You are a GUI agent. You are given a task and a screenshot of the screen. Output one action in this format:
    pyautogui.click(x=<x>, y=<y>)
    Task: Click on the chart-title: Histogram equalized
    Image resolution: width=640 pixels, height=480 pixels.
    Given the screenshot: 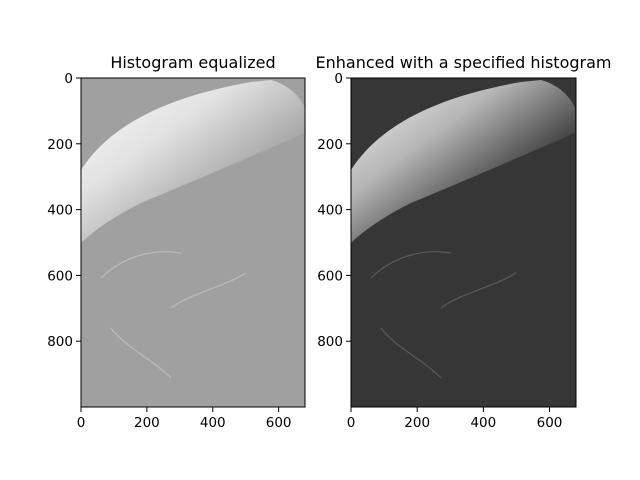 What is the action you would take?
    pyautogui.click(x=192, y=62)
    